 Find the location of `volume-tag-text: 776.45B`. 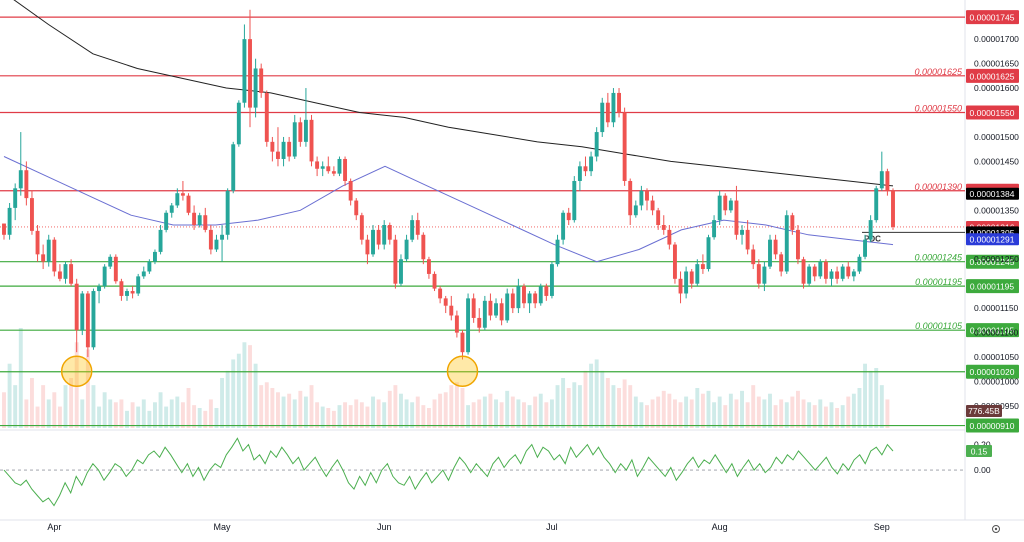

volume-tag-text: 776.45B is located at coordinates (984, 411).